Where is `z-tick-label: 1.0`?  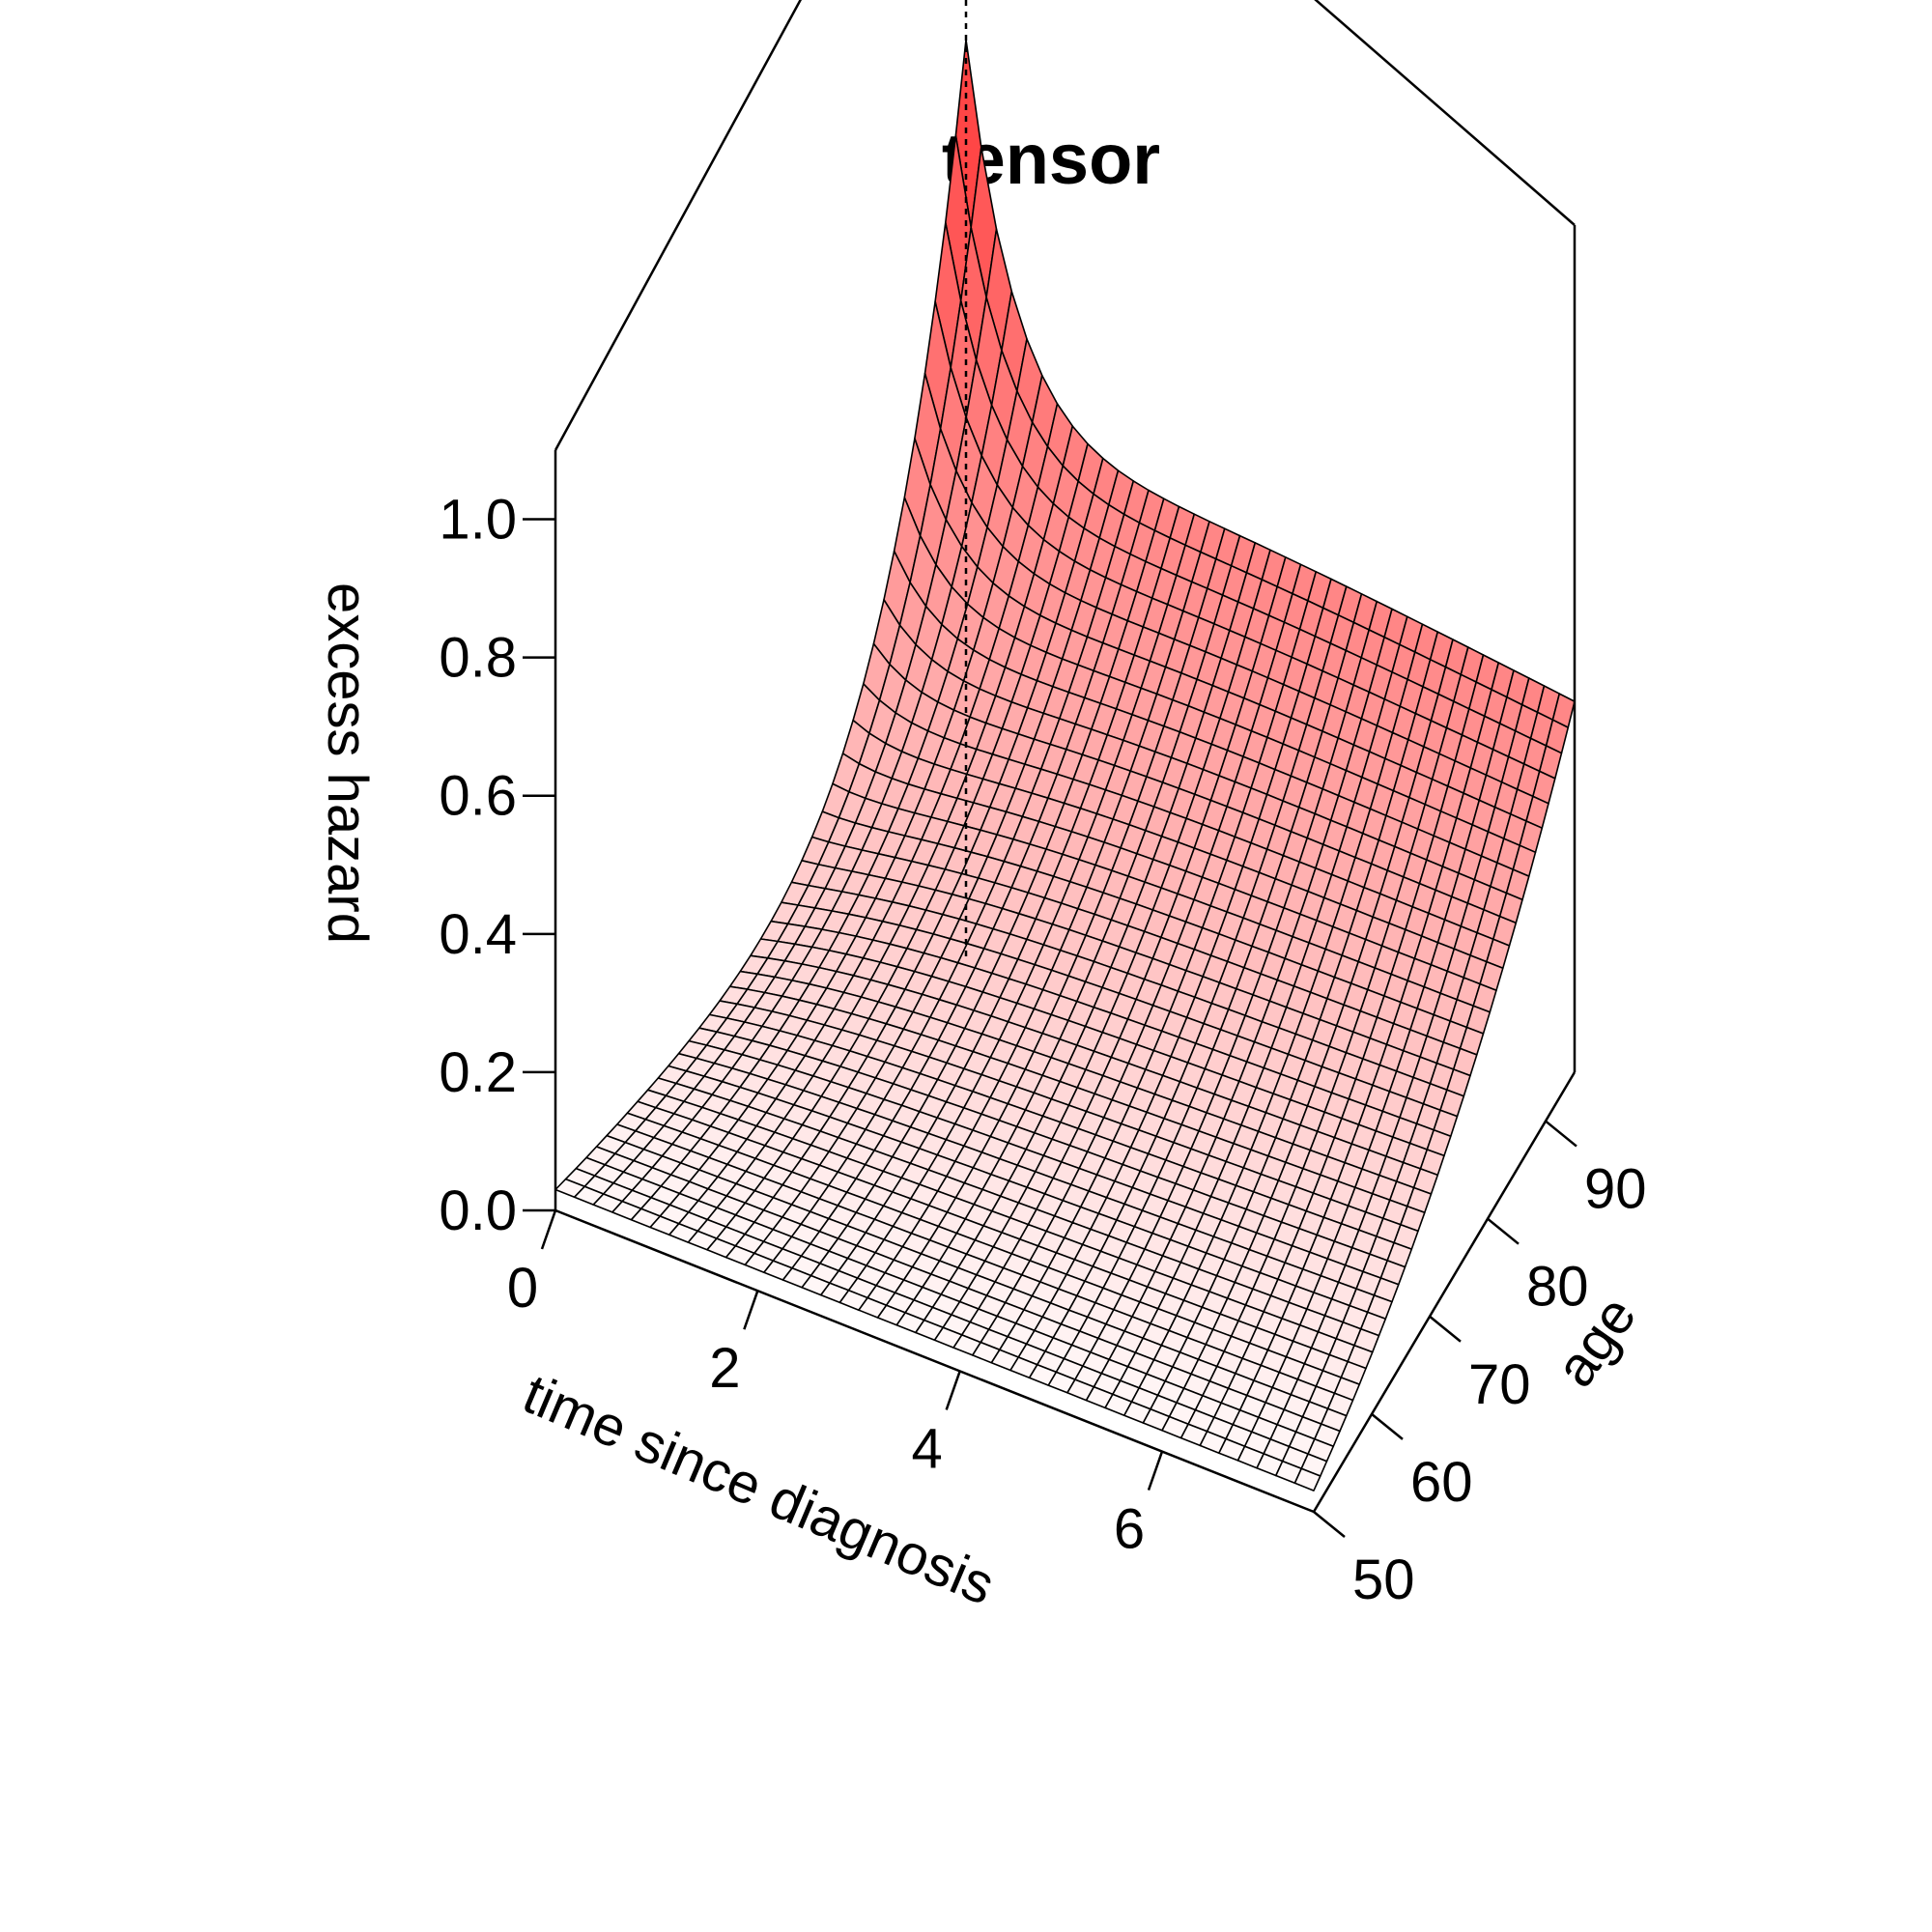
z-tick-label: 1.0 is located at coordinates (478, 520).